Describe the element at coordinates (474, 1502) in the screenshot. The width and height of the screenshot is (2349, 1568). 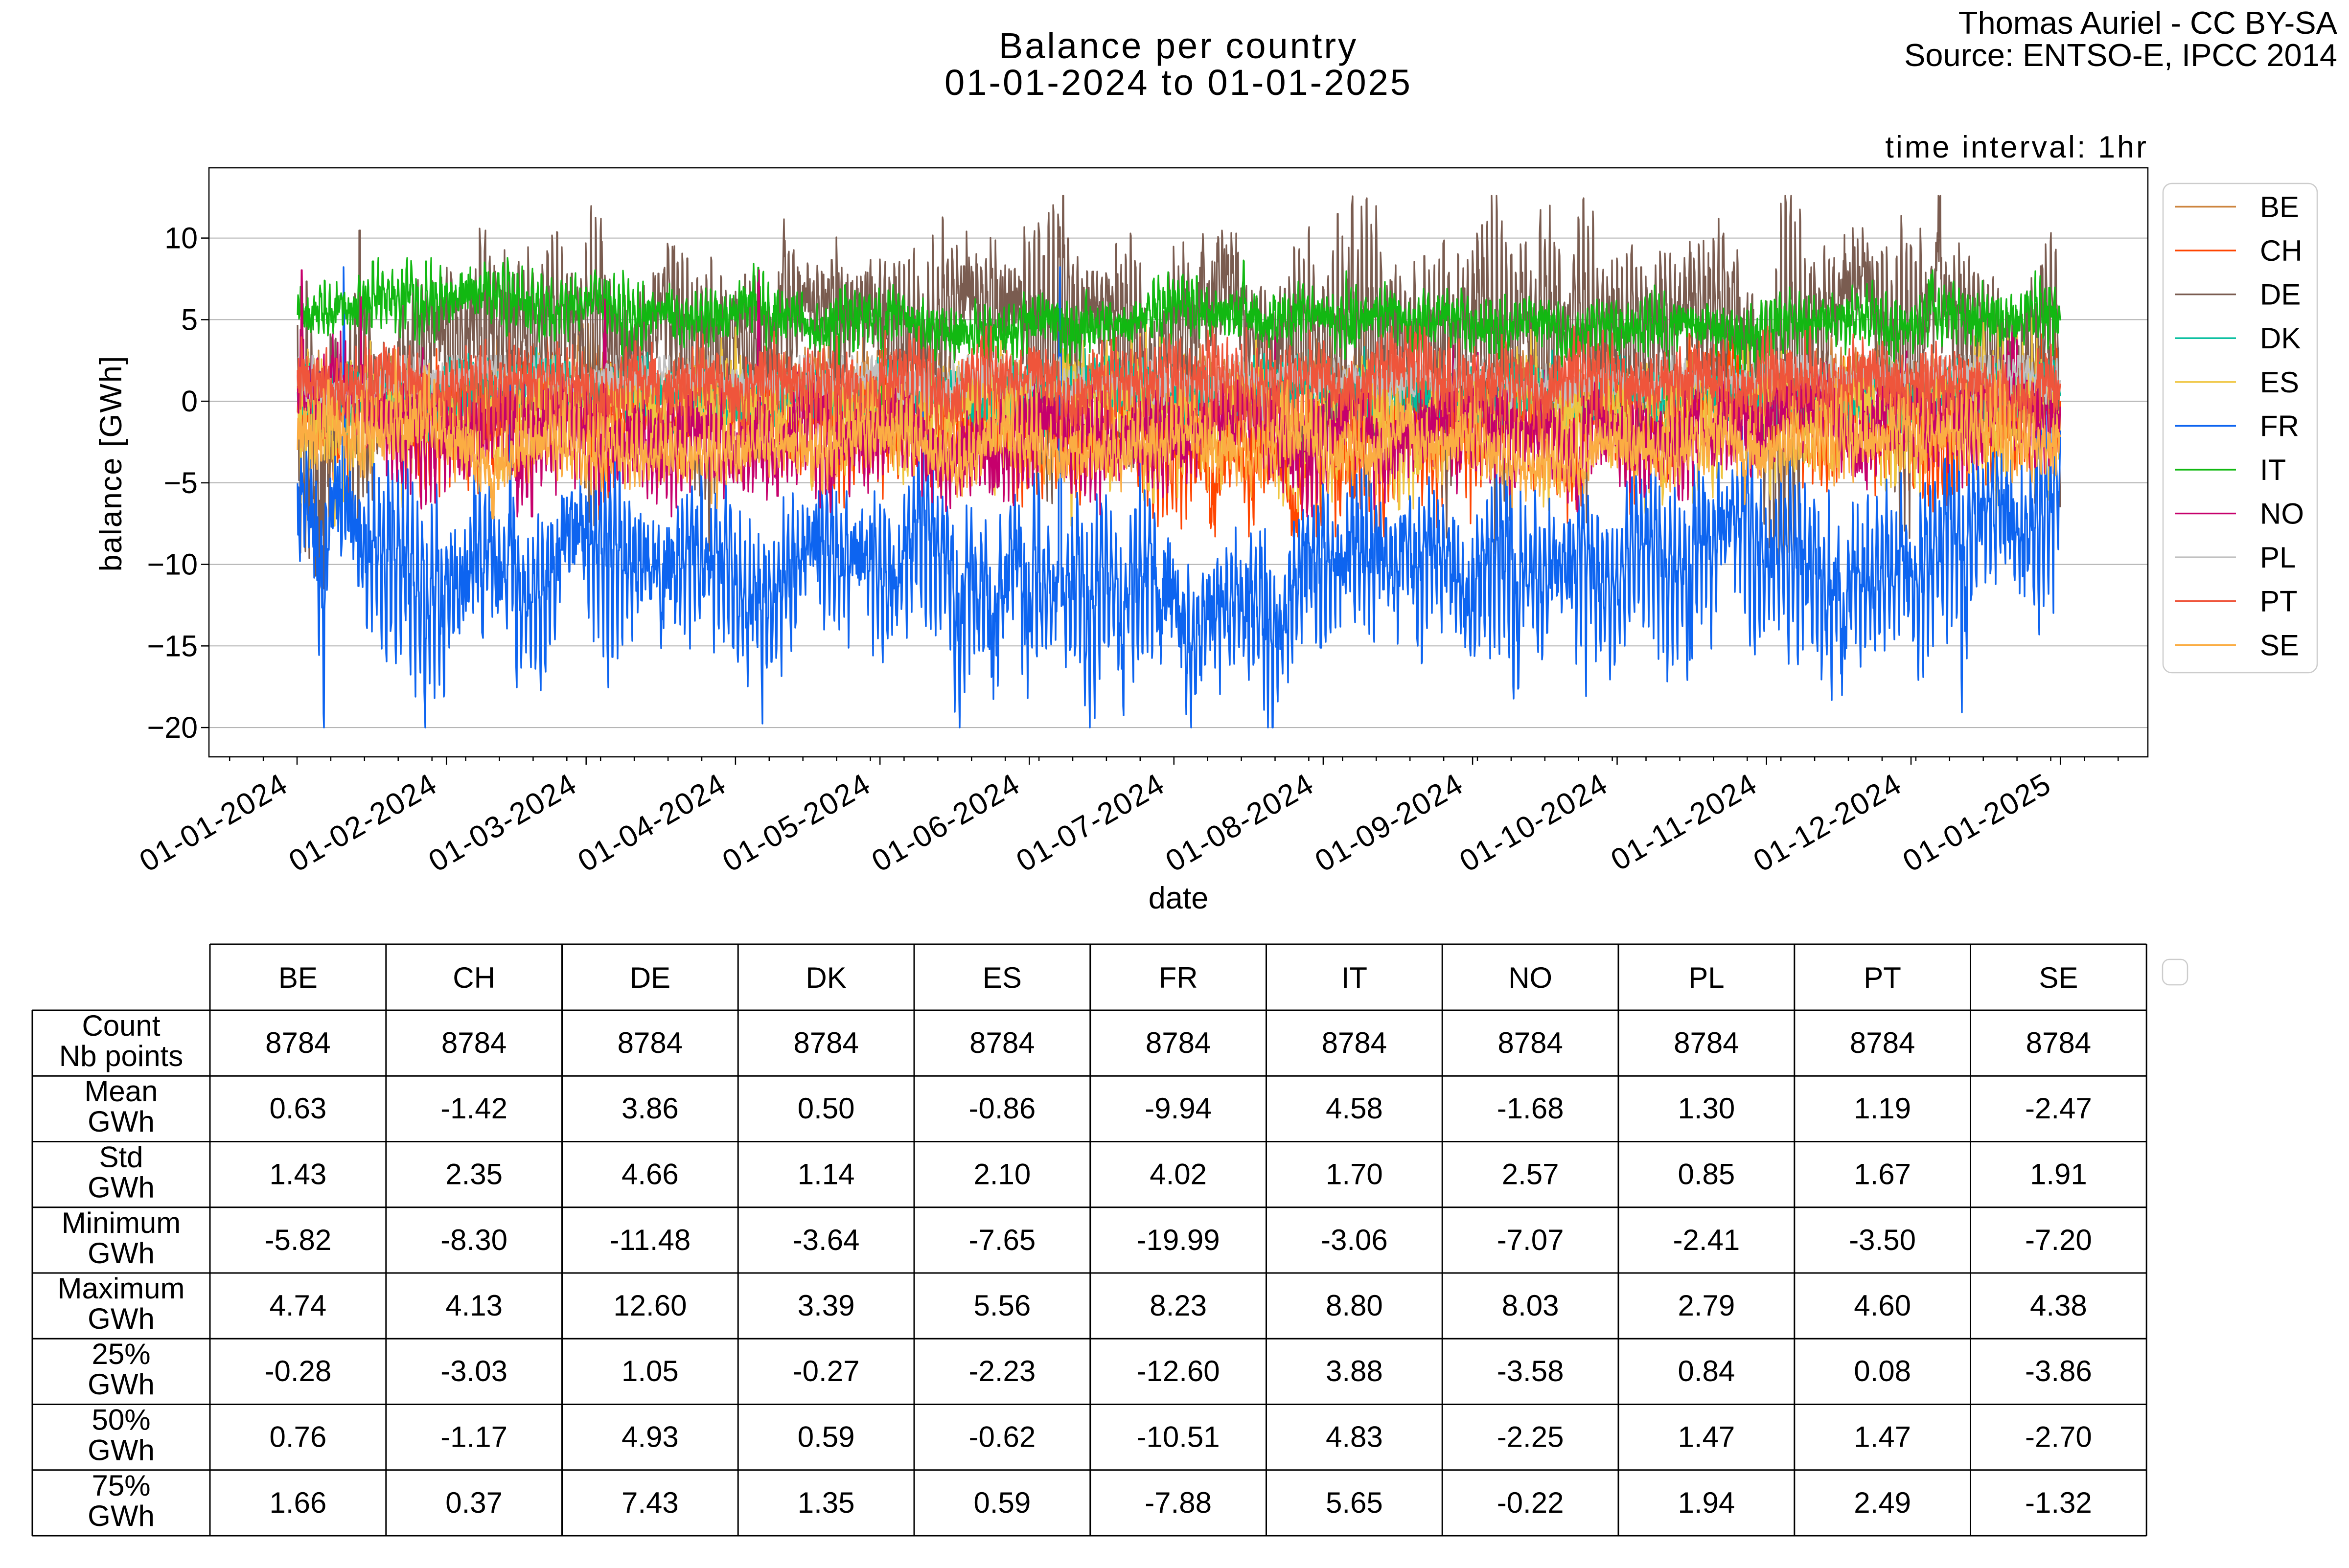
I see `svg-text: 0.37` at that location.